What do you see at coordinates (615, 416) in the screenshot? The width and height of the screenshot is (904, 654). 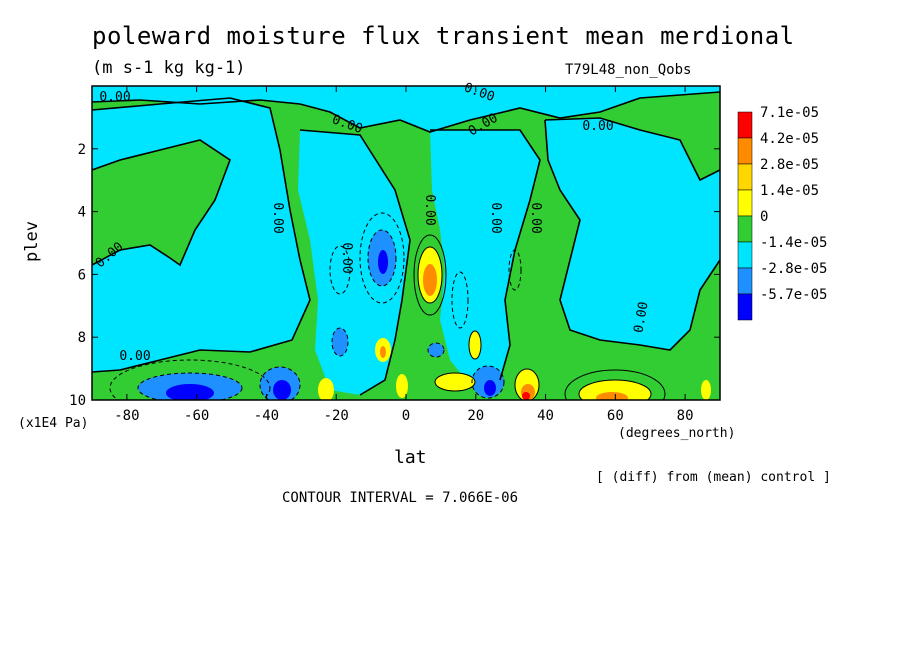 I see `x-tick-label: 60` at bounding box center [615, 416].